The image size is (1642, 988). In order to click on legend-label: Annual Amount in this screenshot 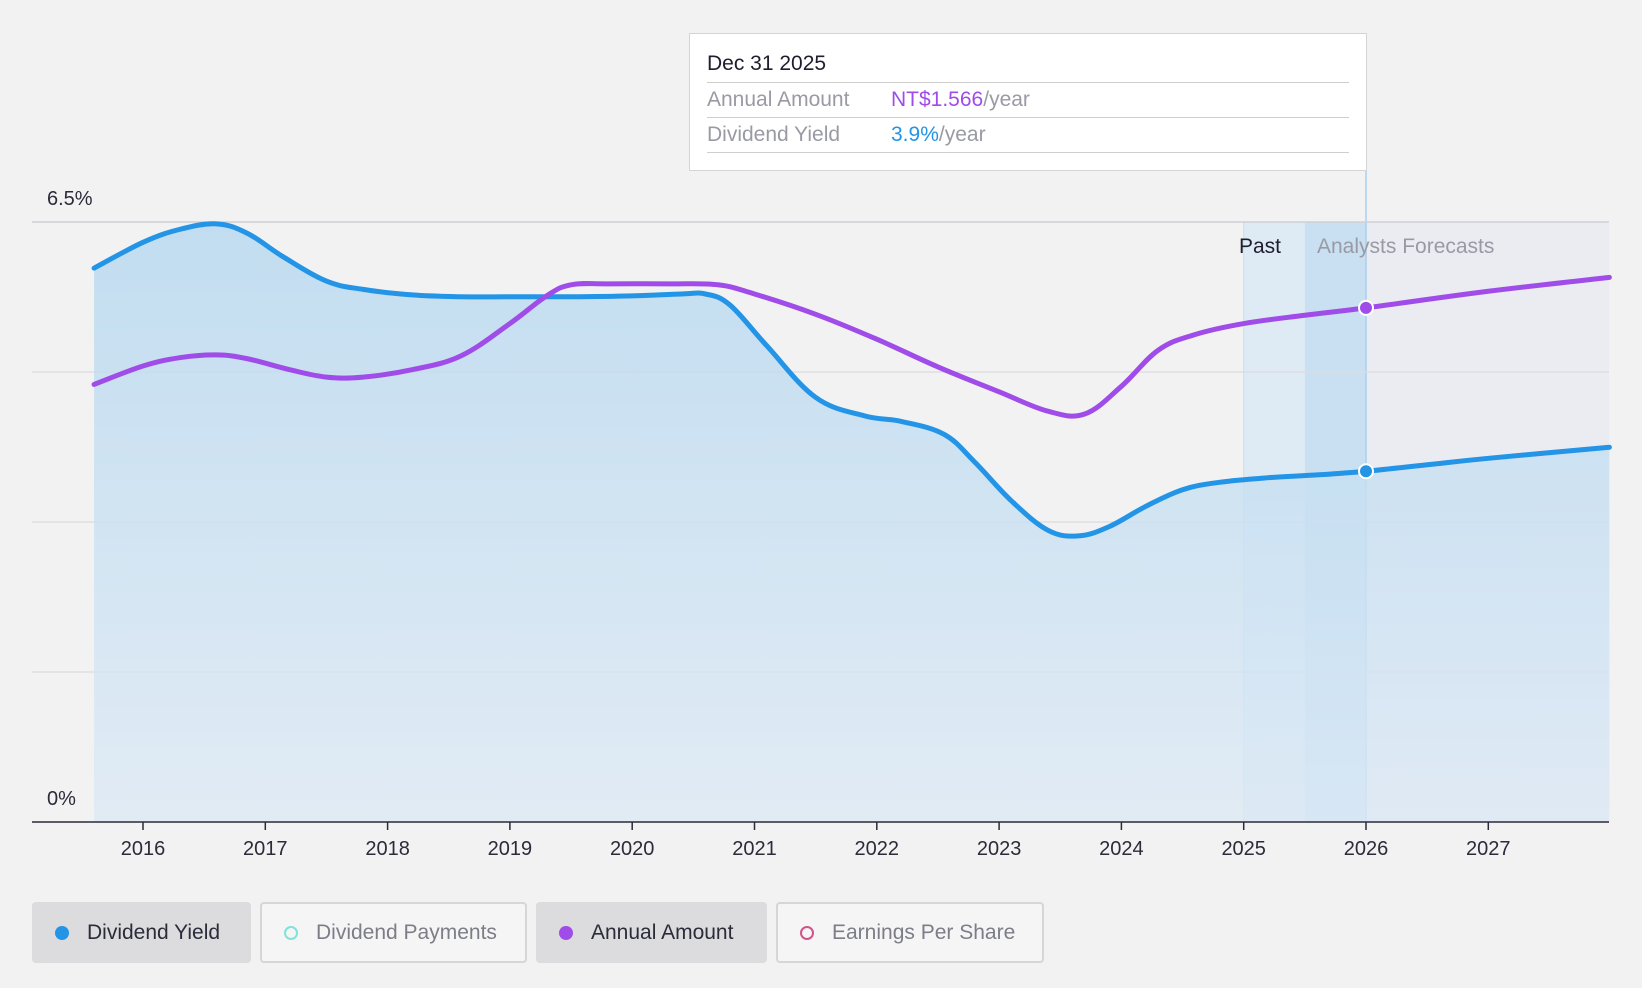, I will do `click(662, 932)`.